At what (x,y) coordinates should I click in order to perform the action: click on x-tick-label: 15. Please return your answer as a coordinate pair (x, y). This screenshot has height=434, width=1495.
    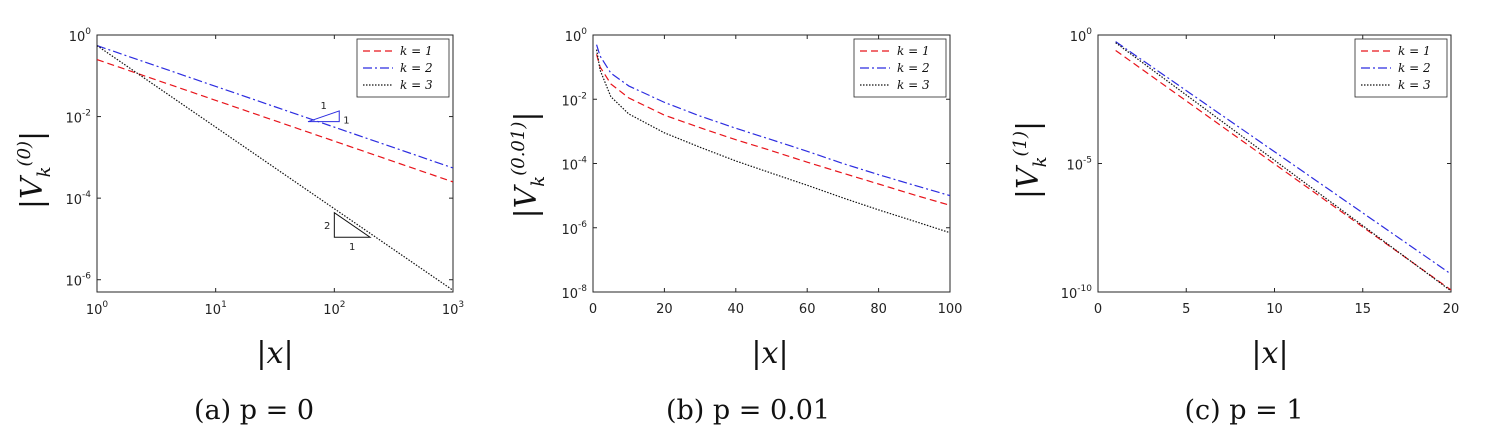
    Looking at the image, I should click on (1362, 309).